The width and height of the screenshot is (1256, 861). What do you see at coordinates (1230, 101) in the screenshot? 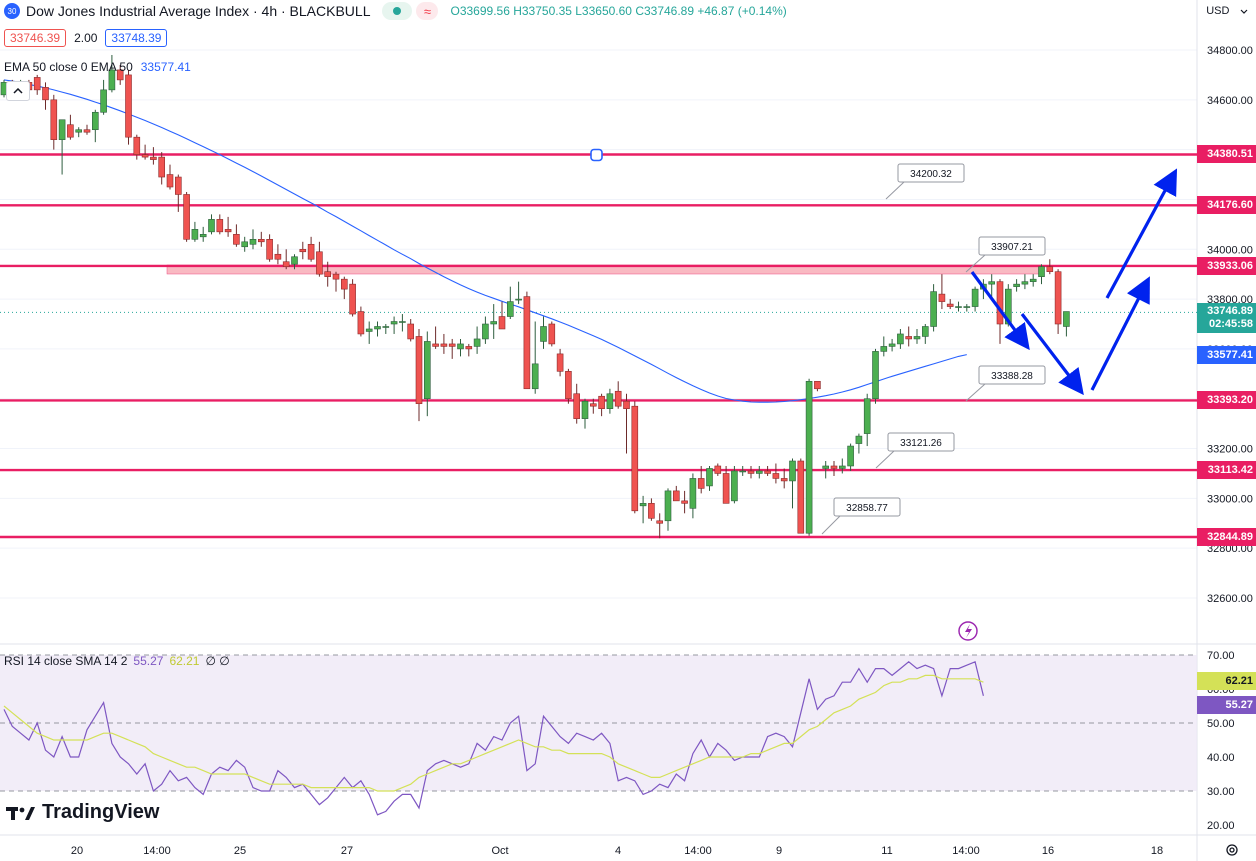
I see `price-tick-label: 34600.00` at bounding box center [1230, 101].